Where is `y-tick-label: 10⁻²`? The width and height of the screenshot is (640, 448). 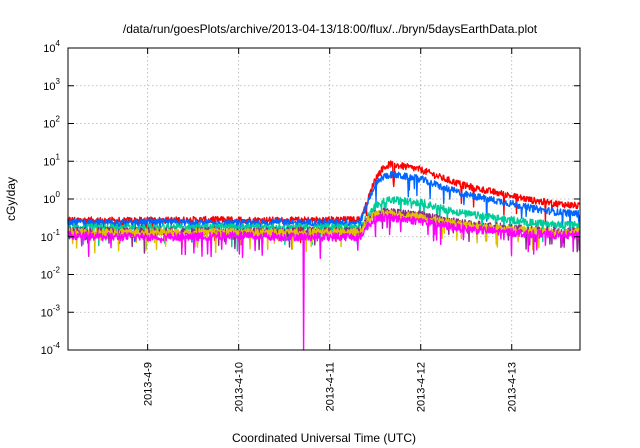 y-tick-label: 10⁻² is located at coordinates (51, 274).